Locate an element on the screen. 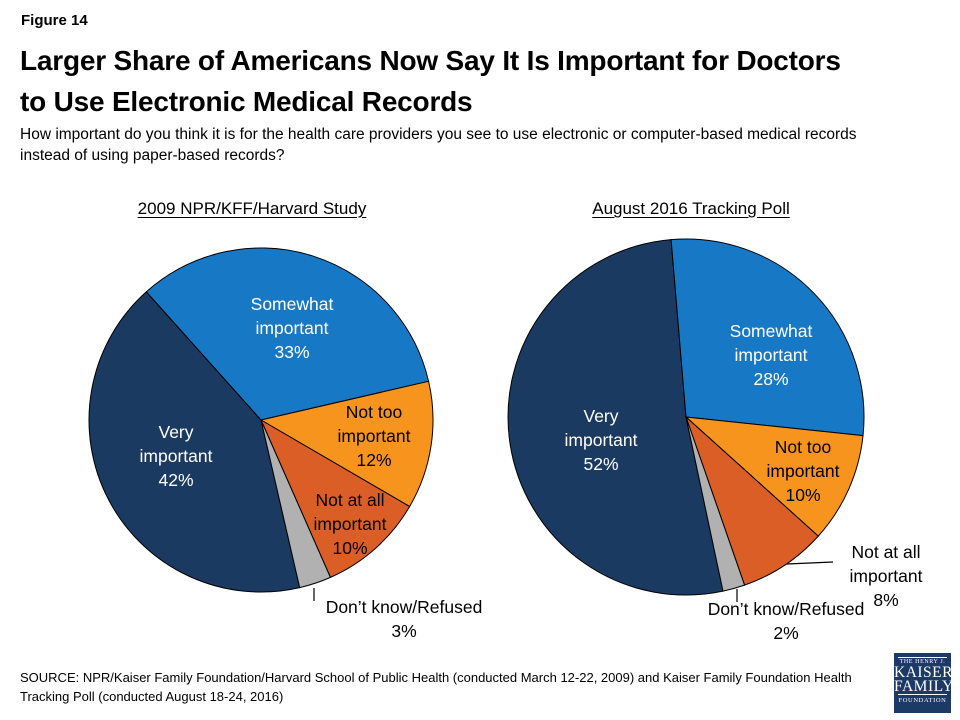 The image size is (960, 720). pie-slice-label-not-at-all-important-2009: Not at all important 10% is located at coordinates (350, 524).